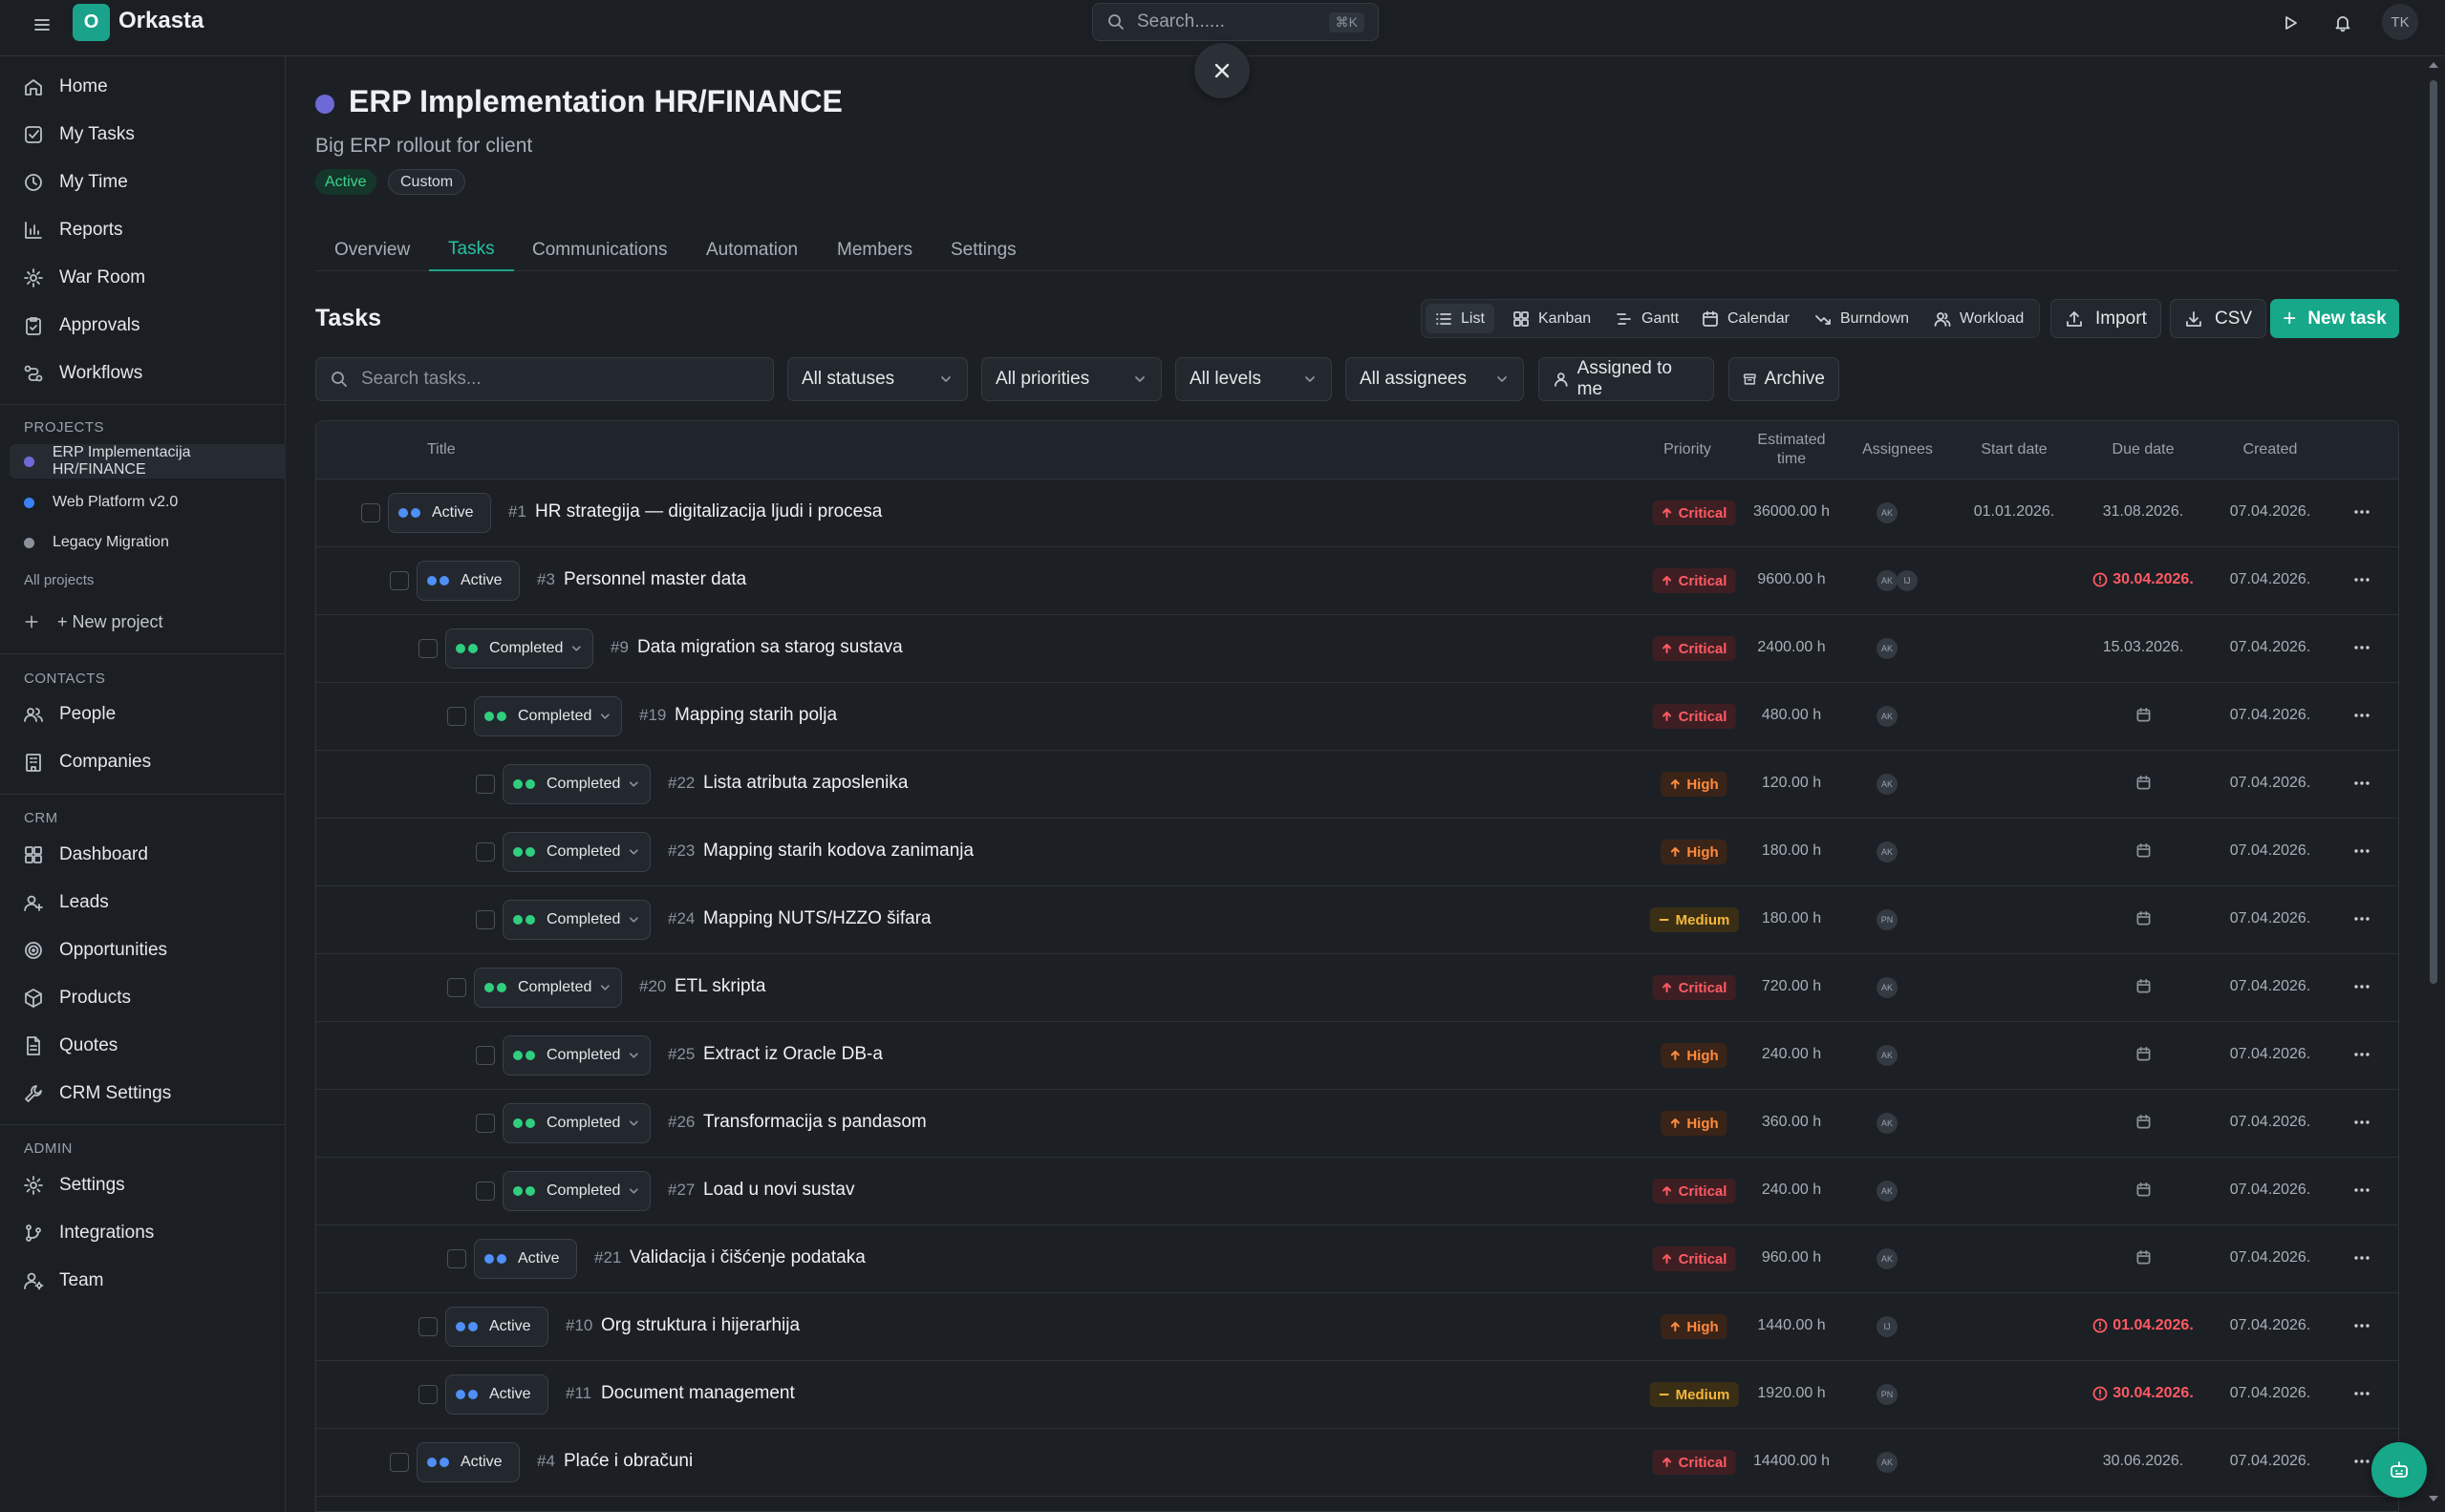 Image resolution: width=2445 pixels, height=1512 pixels. I want to click on import-button: Import, so click(2105, 318).